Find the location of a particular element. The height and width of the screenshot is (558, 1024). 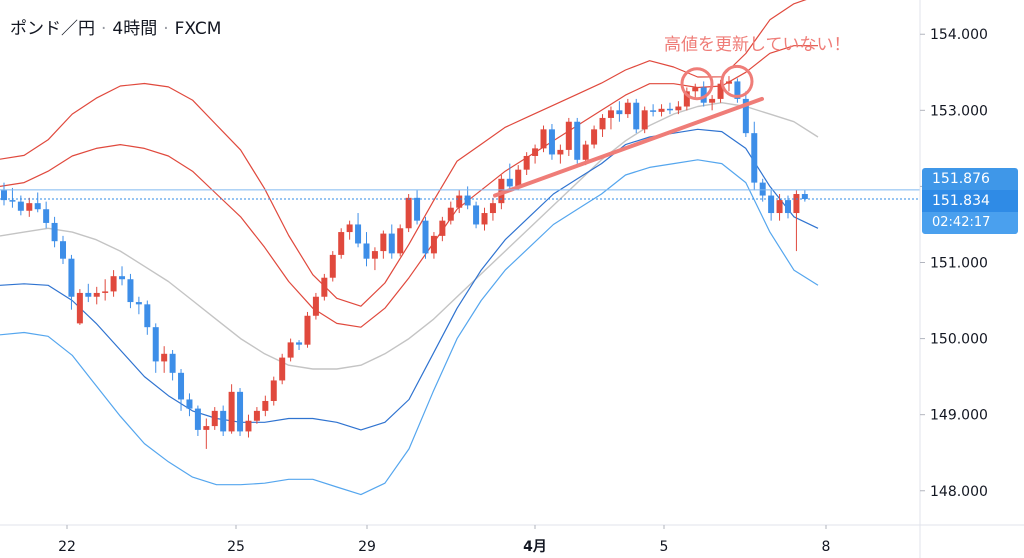

symbol-label: ポンド／円 is located at coordinates (52, 29).